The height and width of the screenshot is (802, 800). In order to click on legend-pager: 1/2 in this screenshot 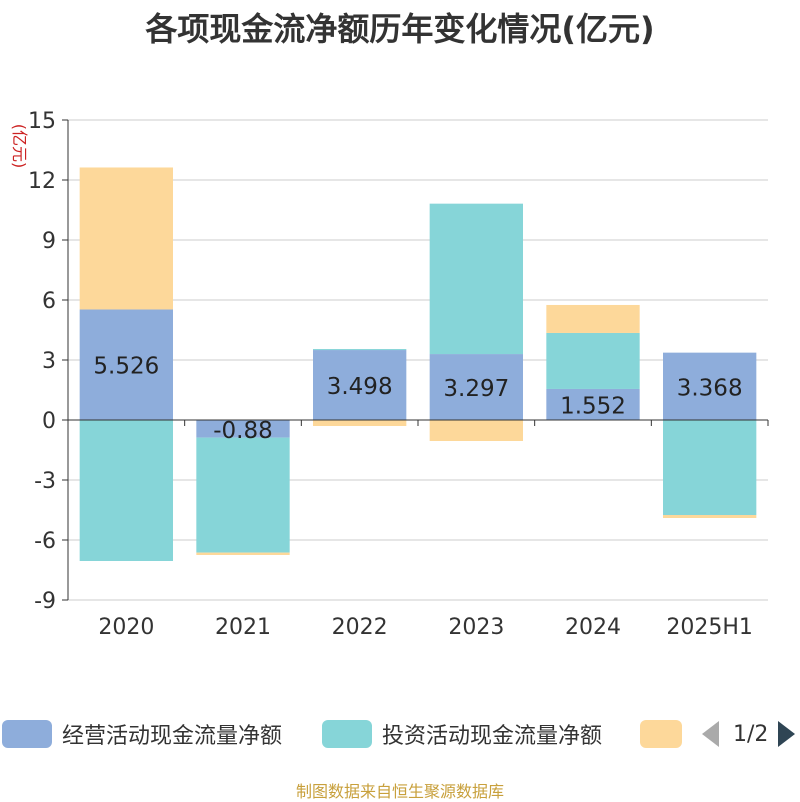, I will do `click(749, 734)`.